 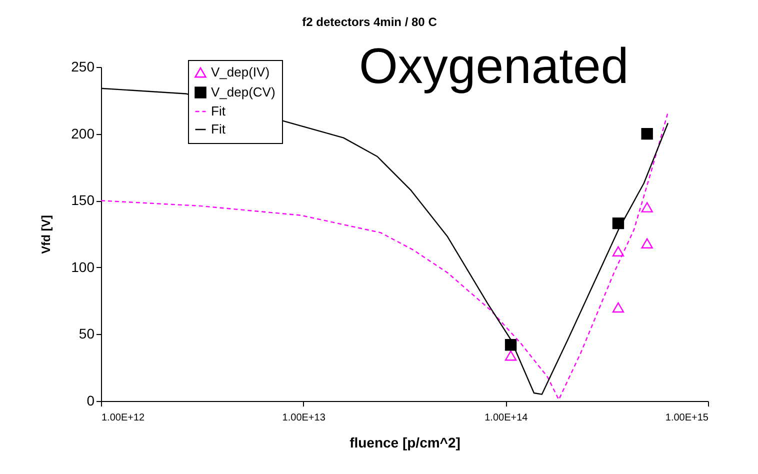 What do you see at coordinates (90, 400) in the screenshot?
I see `y-tick-label: 0` at bounding box center [90, 400].